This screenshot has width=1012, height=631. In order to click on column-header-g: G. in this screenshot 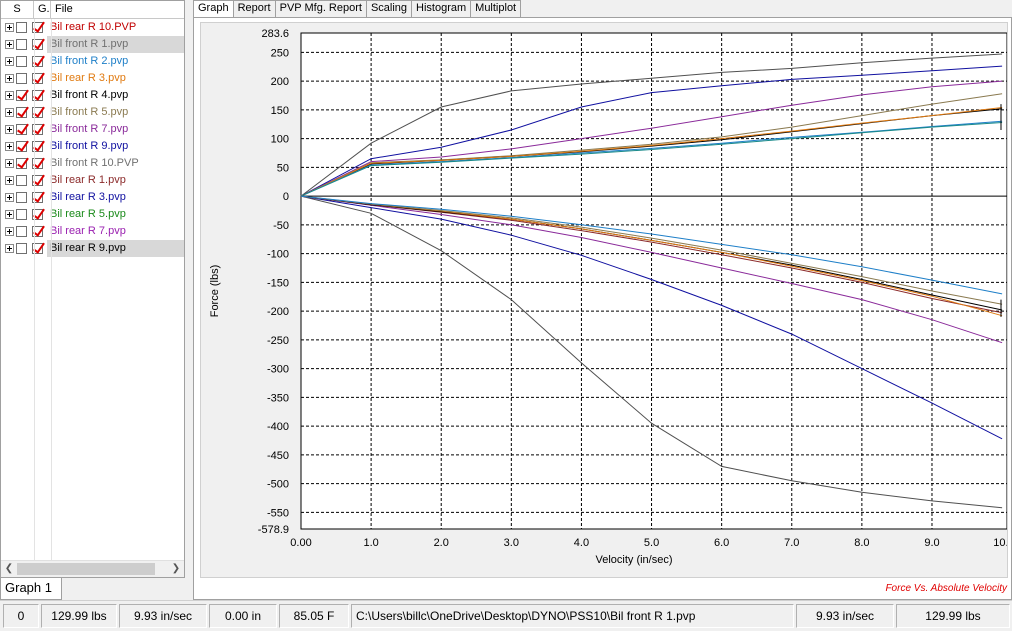, I will do `click(42, 9)`.